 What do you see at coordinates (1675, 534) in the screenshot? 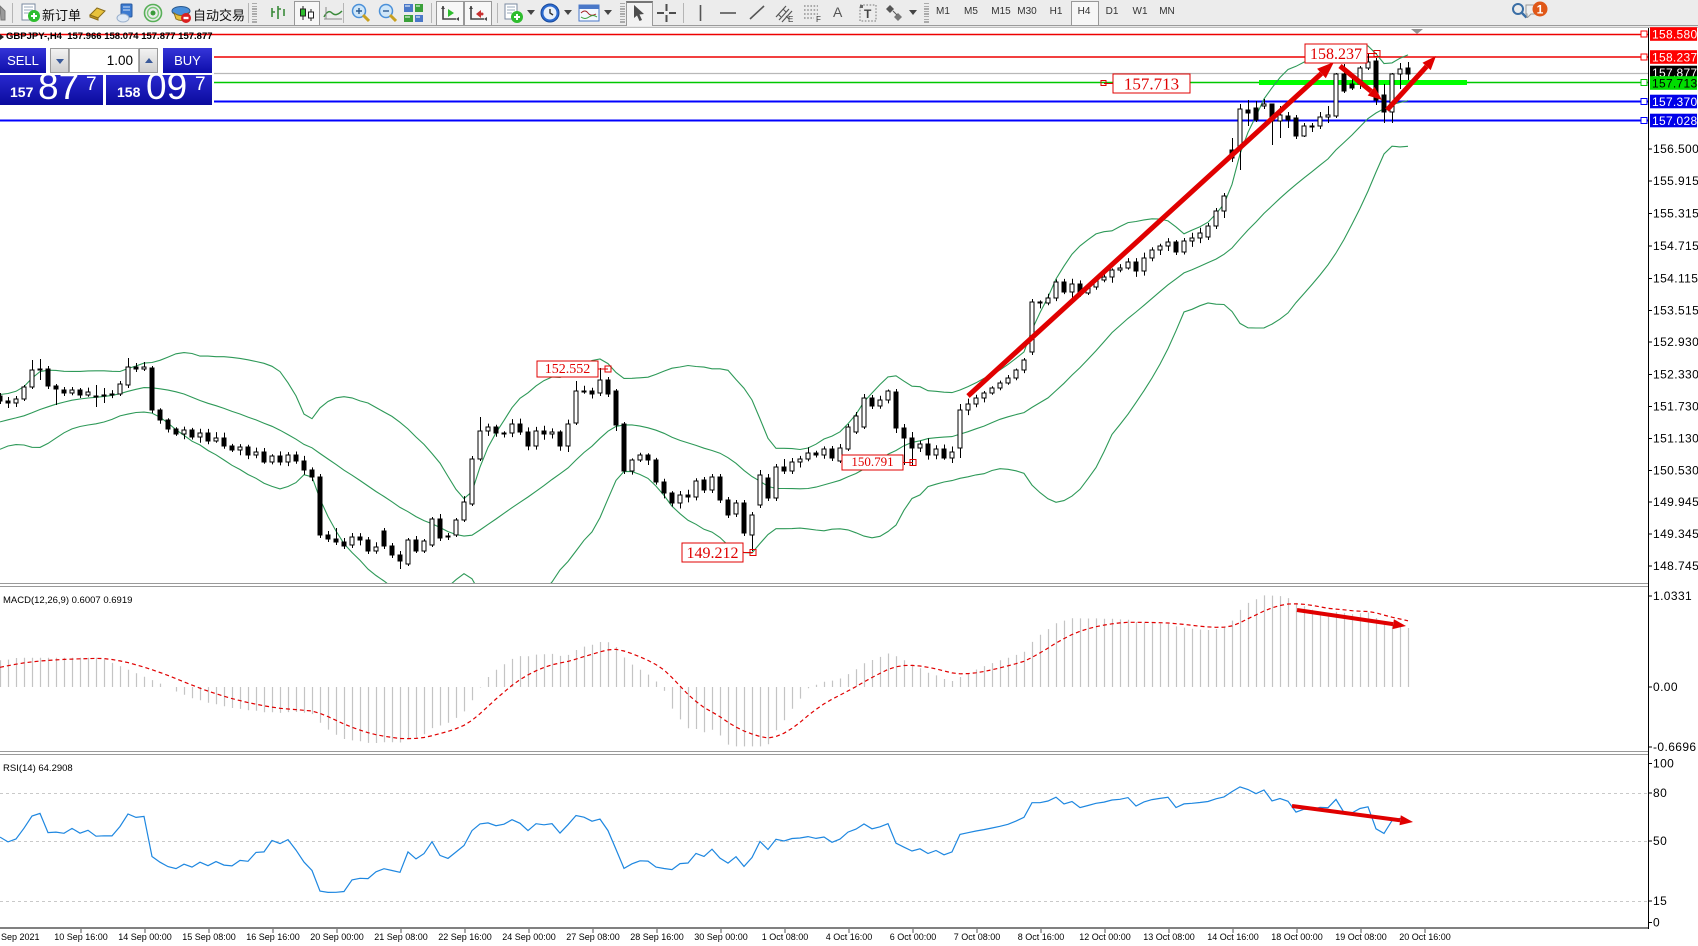
I see `svg-text: 149.345` at bounding box center [1675, 534].